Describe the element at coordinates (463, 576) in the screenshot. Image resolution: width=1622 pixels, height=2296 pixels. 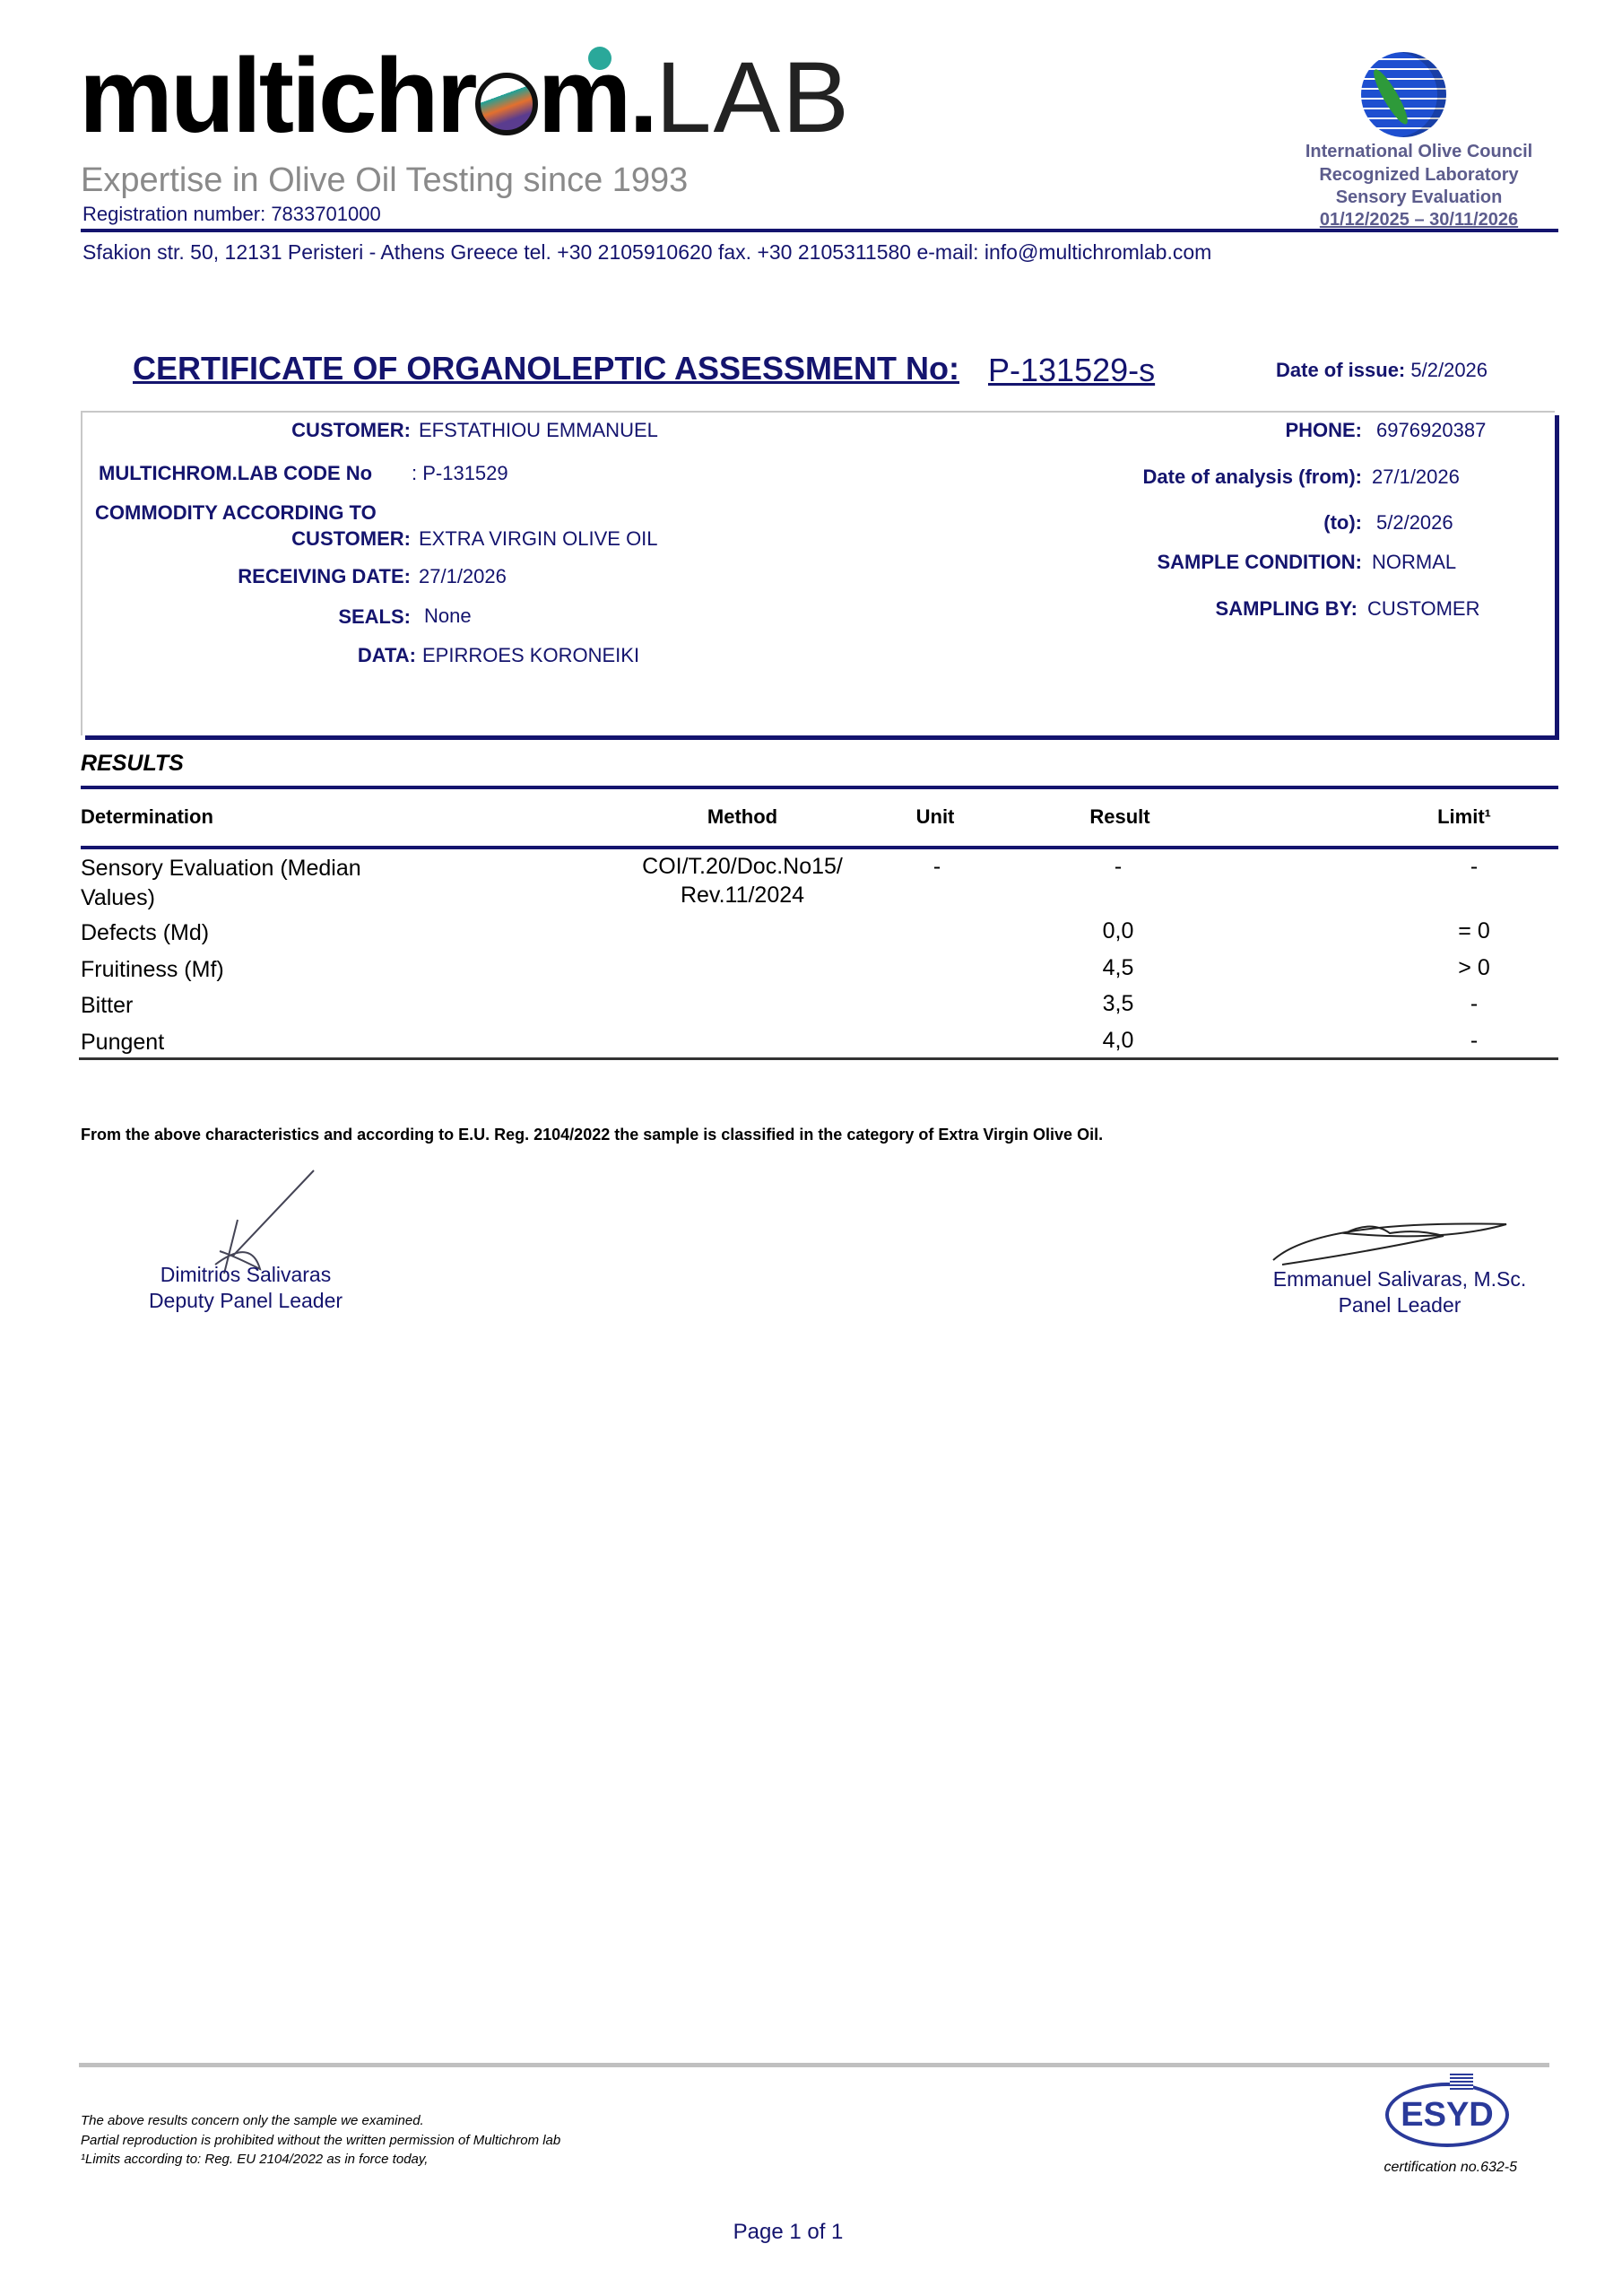
I see `receiving-value: 27/1/2026` at that location.